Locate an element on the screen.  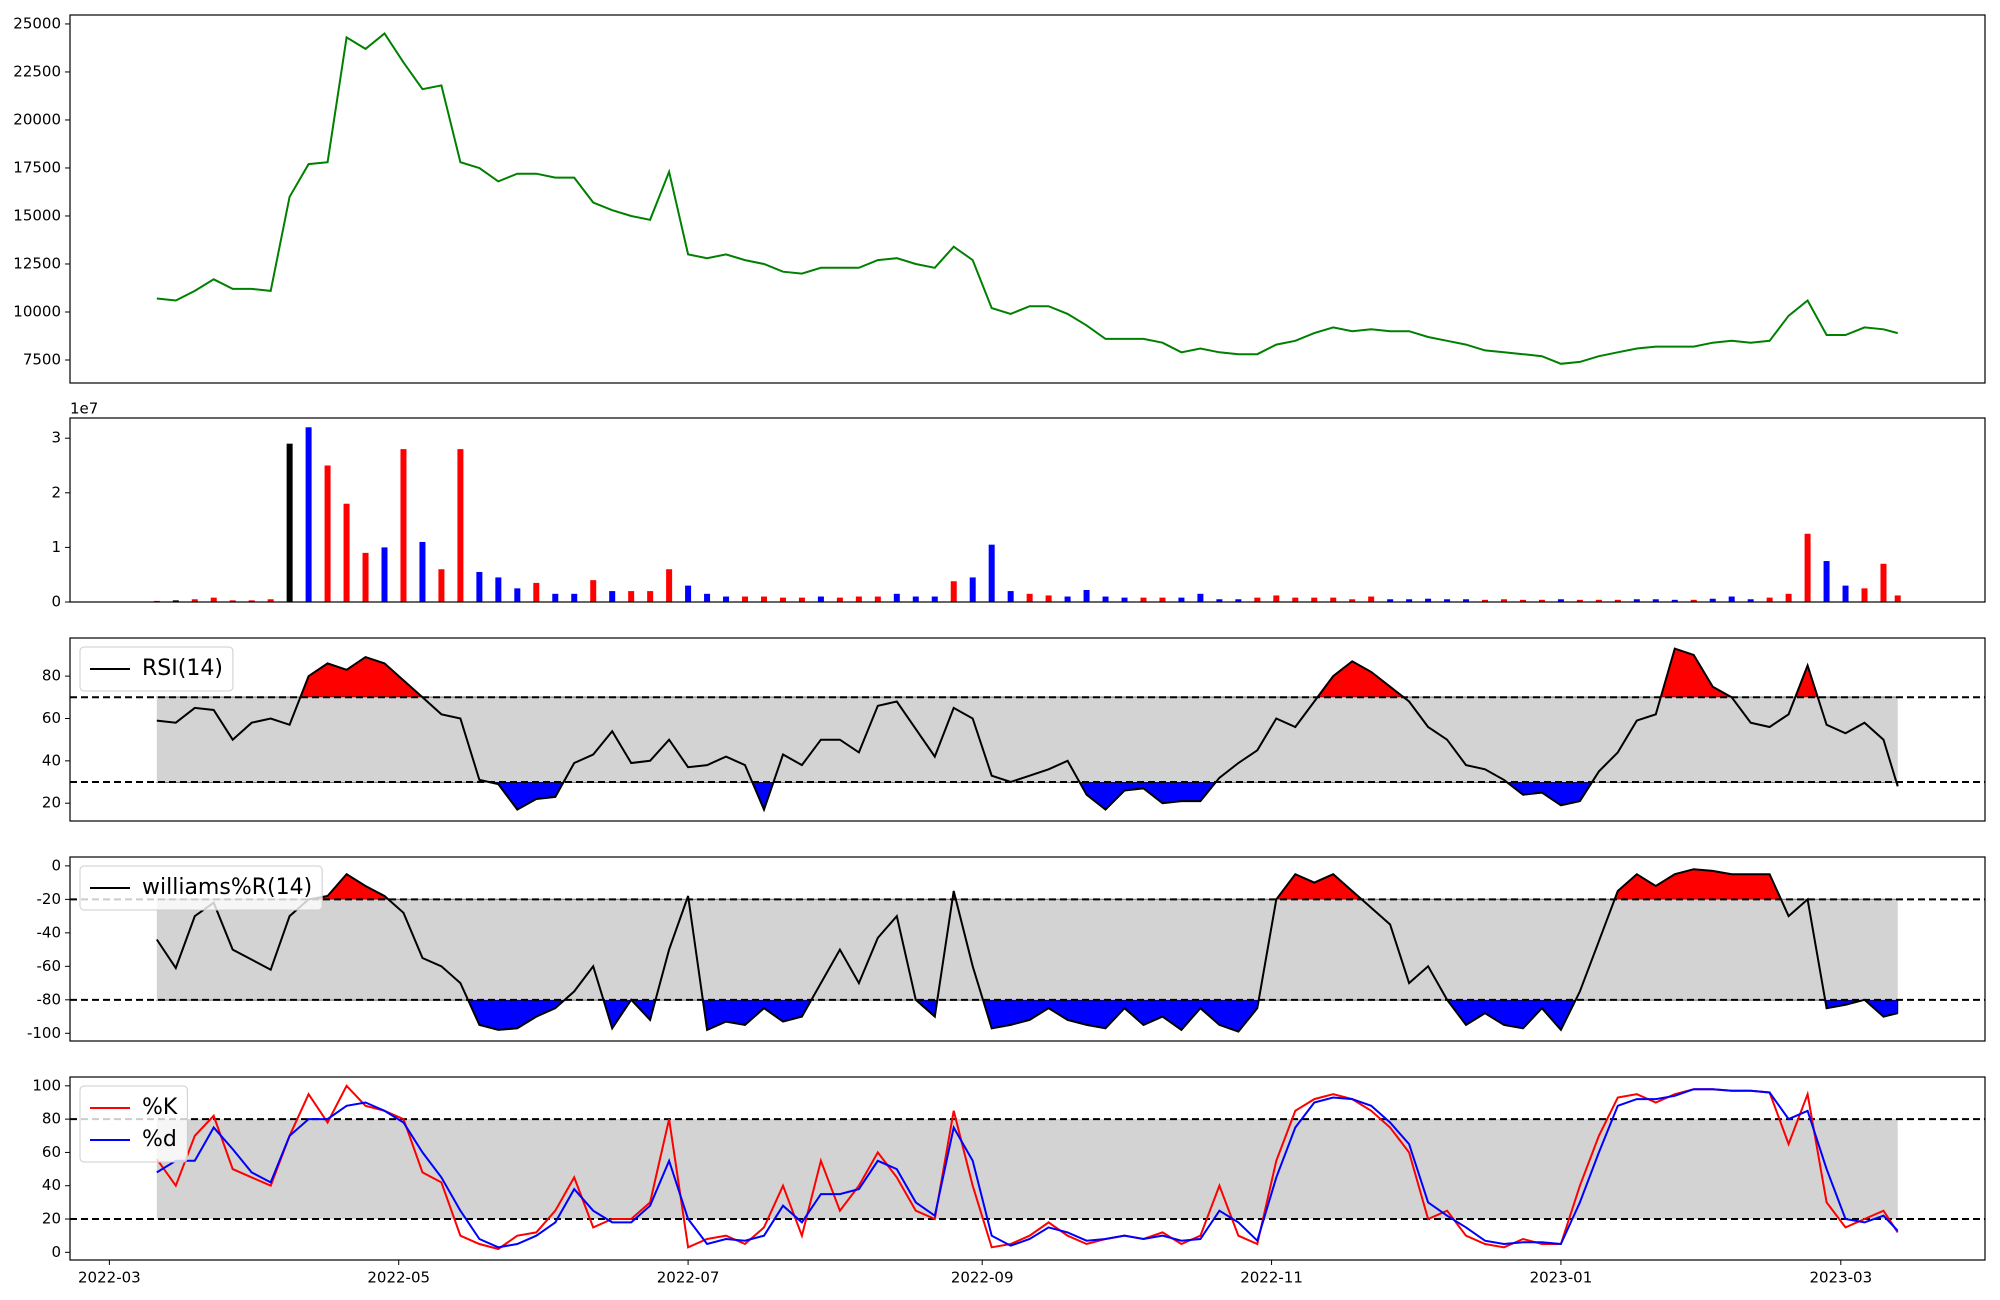
y-tick-label: 3 is located at coordinates (56, 438).